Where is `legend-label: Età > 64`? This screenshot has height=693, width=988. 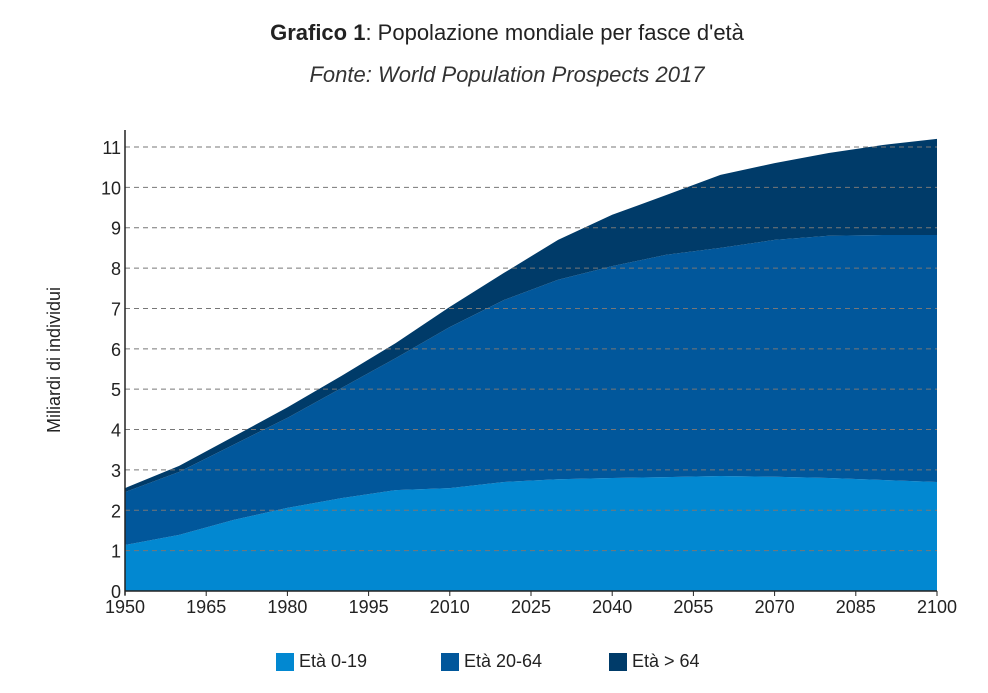
legend-label: Età > 64 is located at coordinates (666, 661).